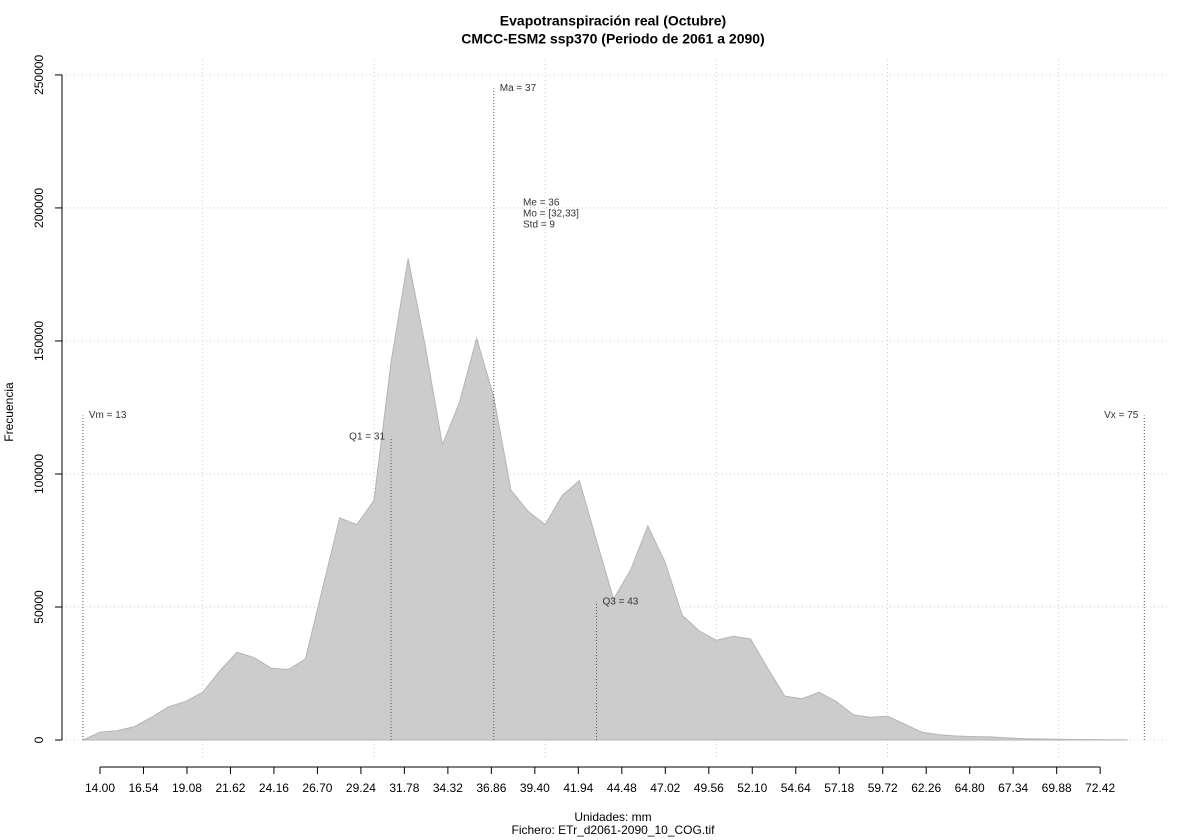 This screenshot has height=840, width=1200. I want to click on x-axis-title: Unidades: mm, so click(612, 817).